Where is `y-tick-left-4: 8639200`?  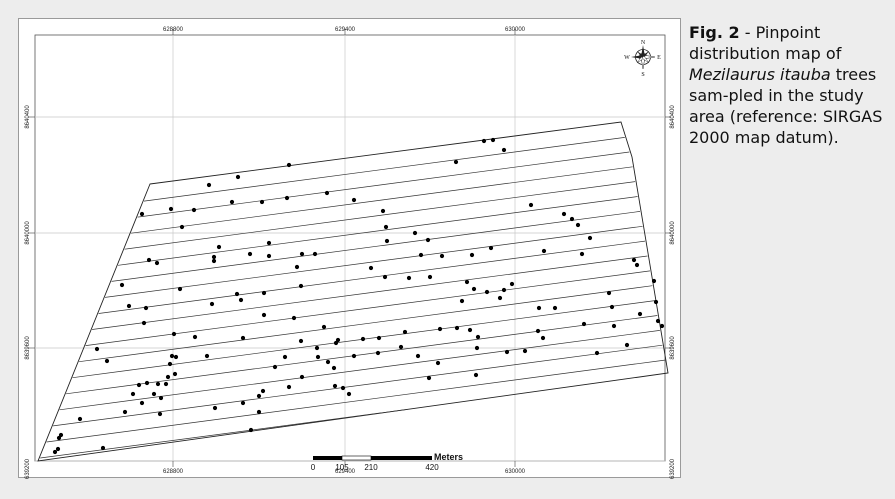
y-tick-left-4: 8639200 is located at coordinates (28, 468).